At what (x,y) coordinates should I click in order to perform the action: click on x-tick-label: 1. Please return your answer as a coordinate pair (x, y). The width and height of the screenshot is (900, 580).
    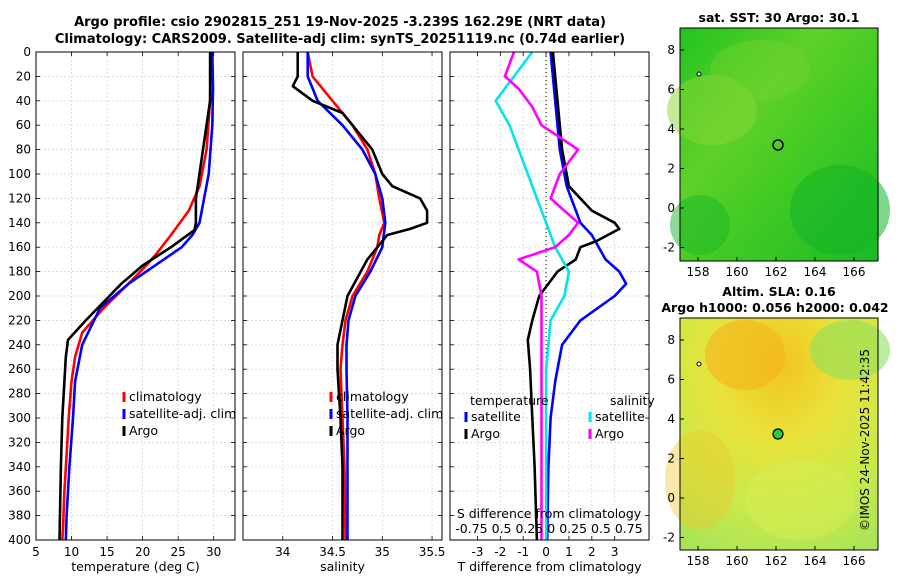
    Looking at the image, I should click on (569, 552).